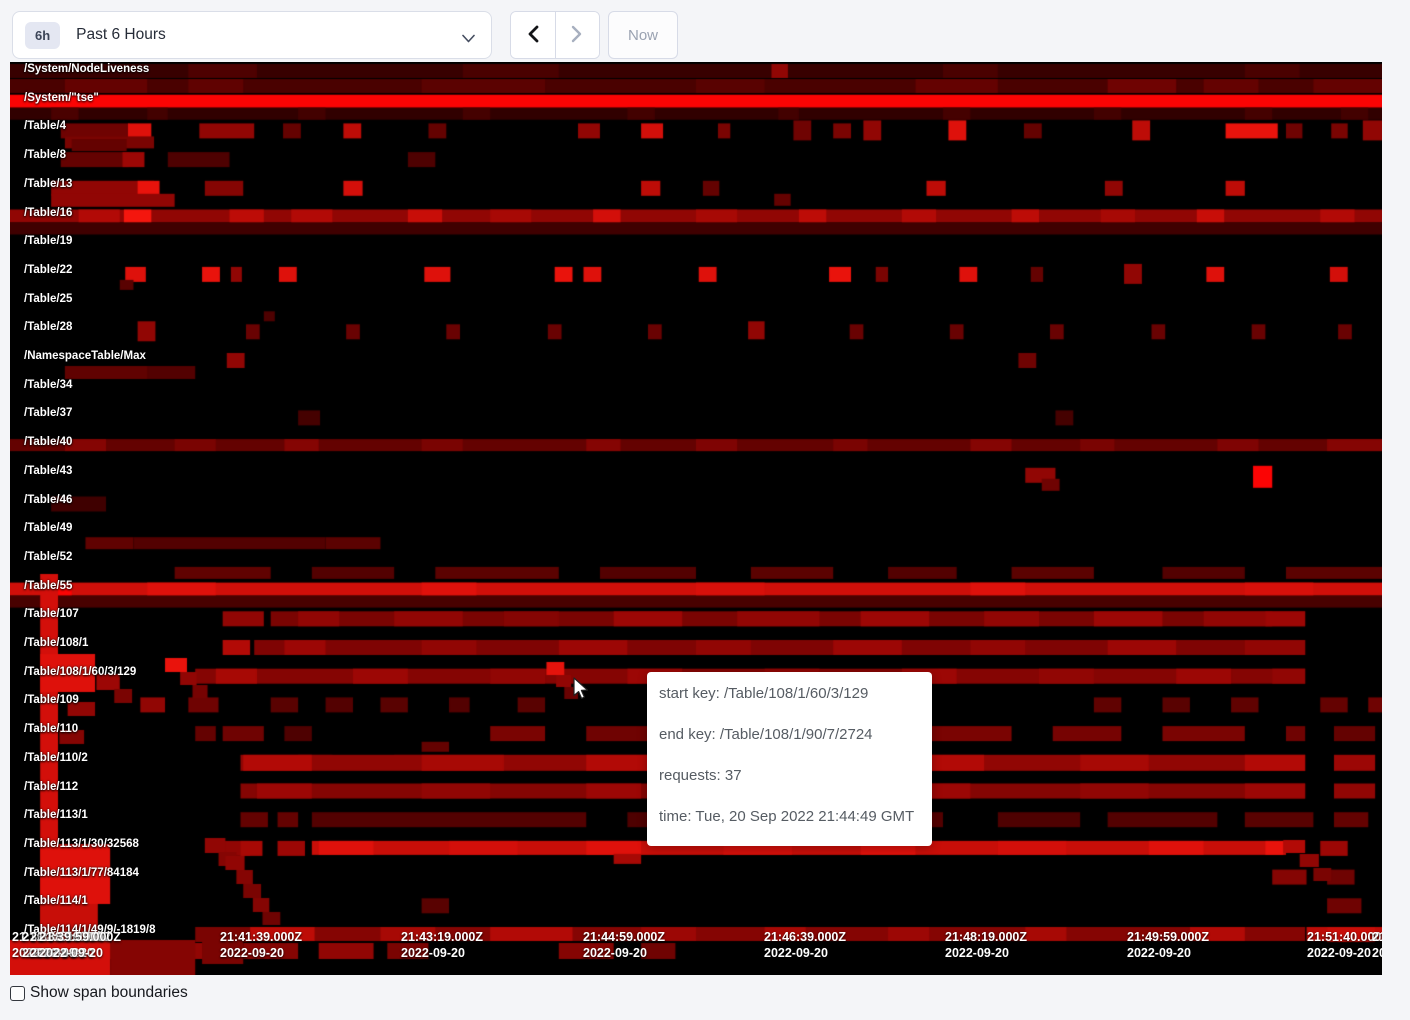 This screenshot has height=1020, width=1410. What do you see at coordinates (109, 992) in the screenshot?
I see `show-span-boundaries-label: Show span boundaries` at bounding box center [109, 992].